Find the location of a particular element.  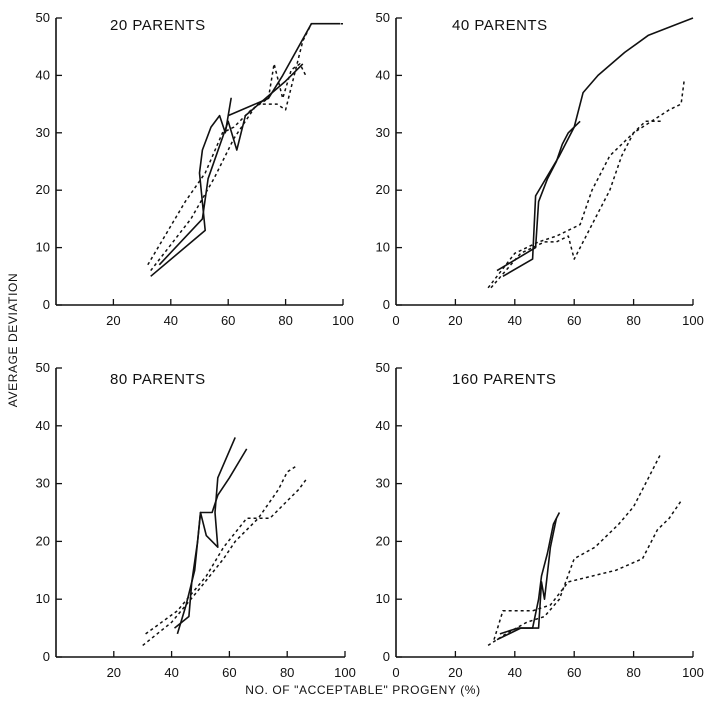

panel-title: 160 PARENTS is located at coordinates (504, 379).